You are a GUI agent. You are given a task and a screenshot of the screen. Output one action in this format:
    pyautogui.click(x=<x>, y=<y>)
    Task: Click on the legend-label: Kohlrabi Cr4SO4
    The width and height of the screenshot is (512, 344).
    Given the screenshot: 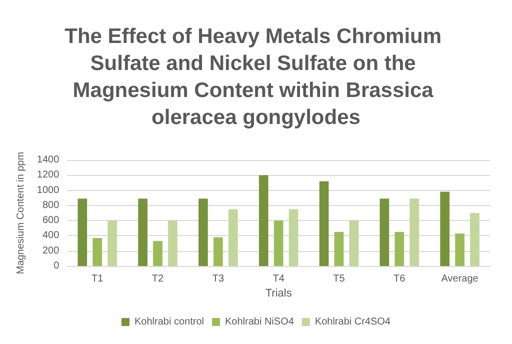 What is the action you would take?
    pyautogui.click(x=352, y=322)
    